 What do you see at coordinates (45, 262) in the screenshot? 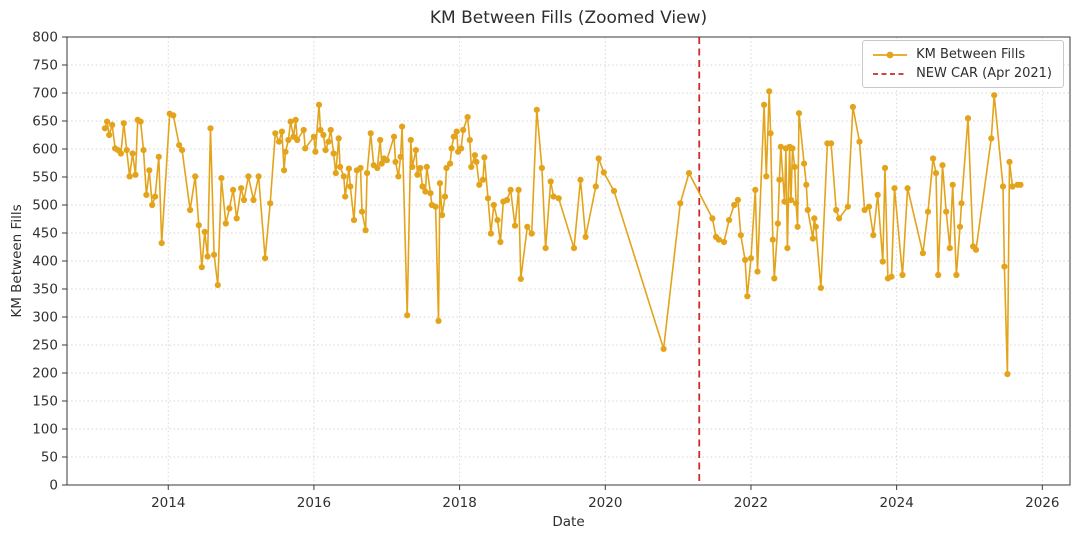
I see `y-tick-label: 400` at bounding box center [45, 262].